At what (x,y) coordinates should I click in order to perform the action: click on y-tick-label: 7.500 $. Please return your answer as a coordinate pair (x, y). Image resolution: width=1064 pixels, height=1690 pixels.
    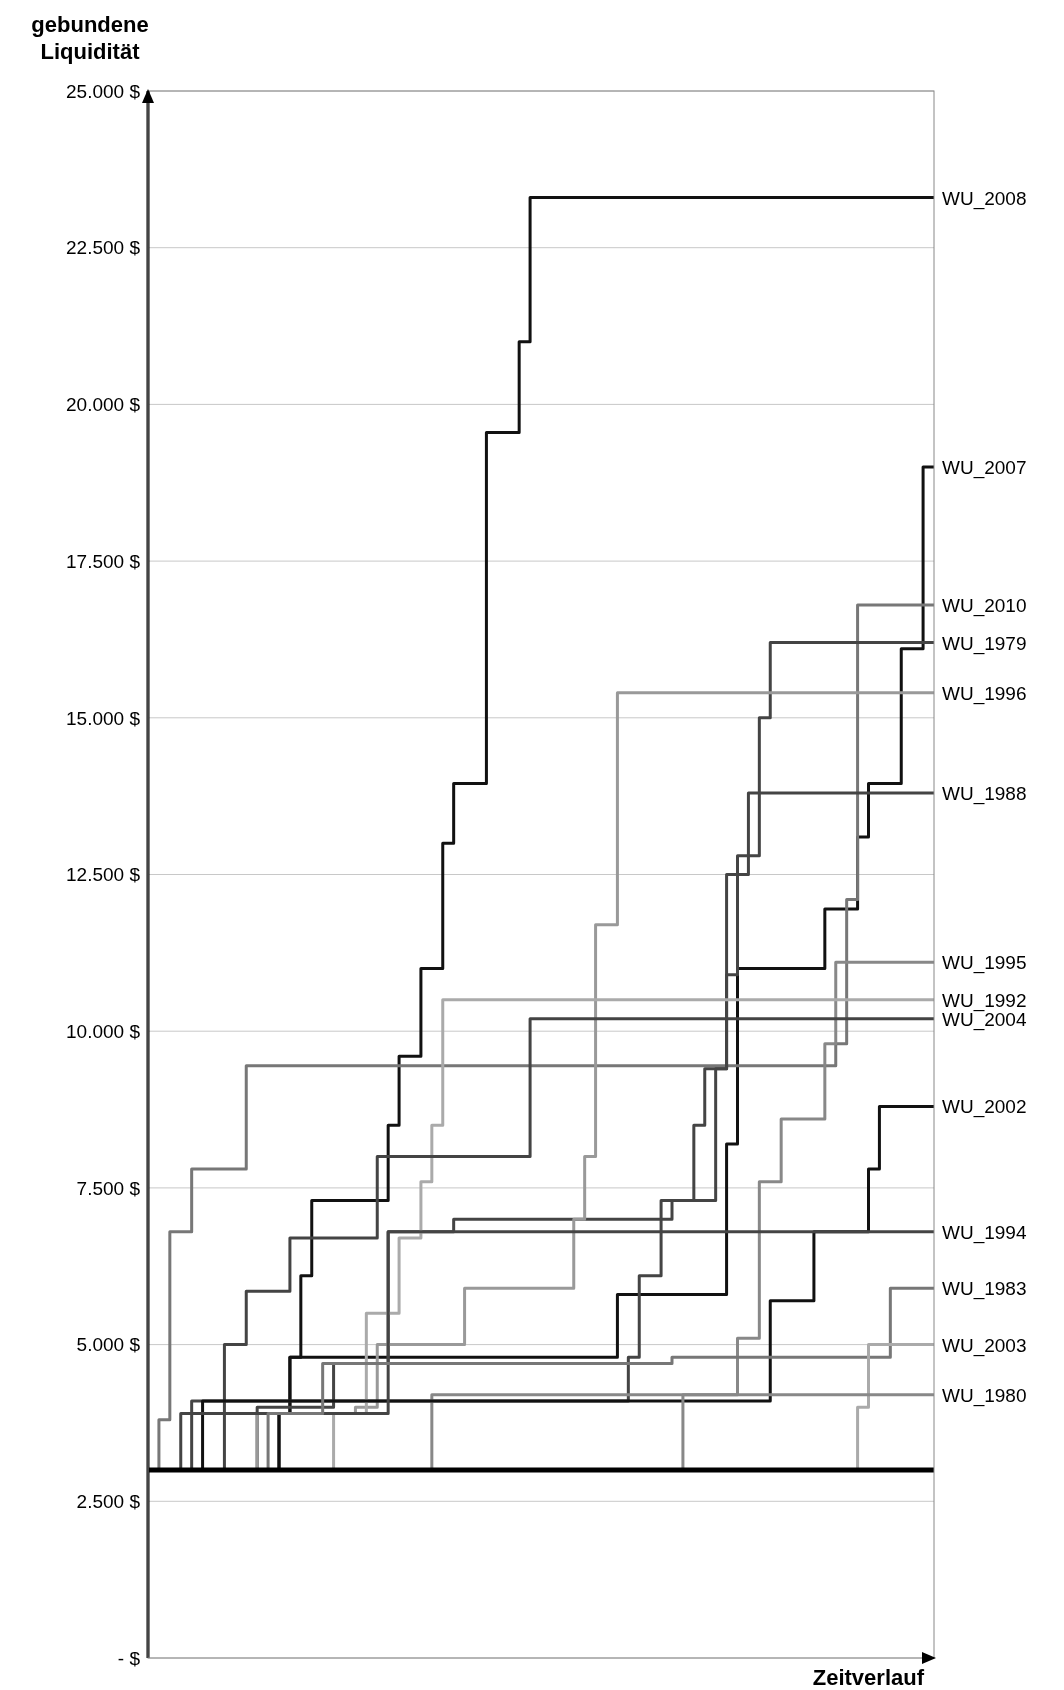
    Looking at the image, I should click on (108, 1188).